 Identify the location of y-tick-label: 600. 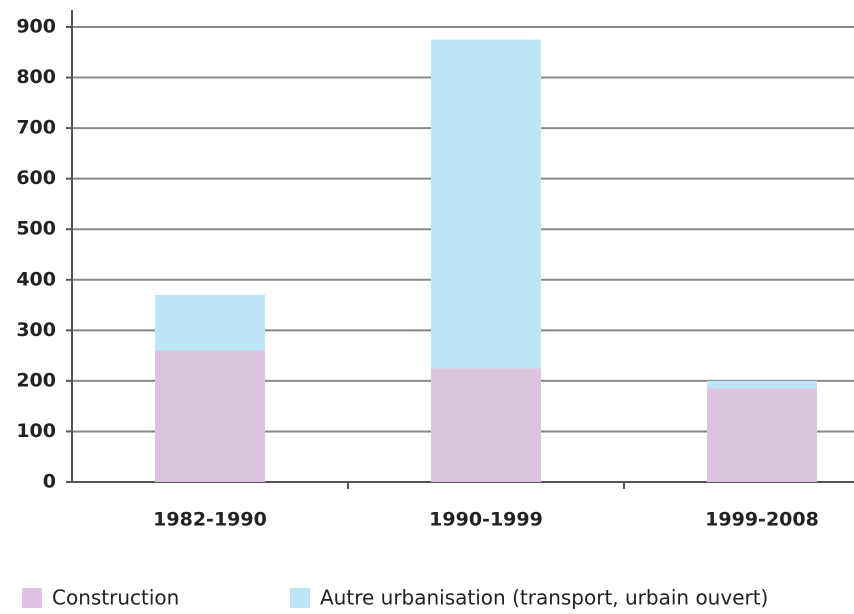
(36, 178).